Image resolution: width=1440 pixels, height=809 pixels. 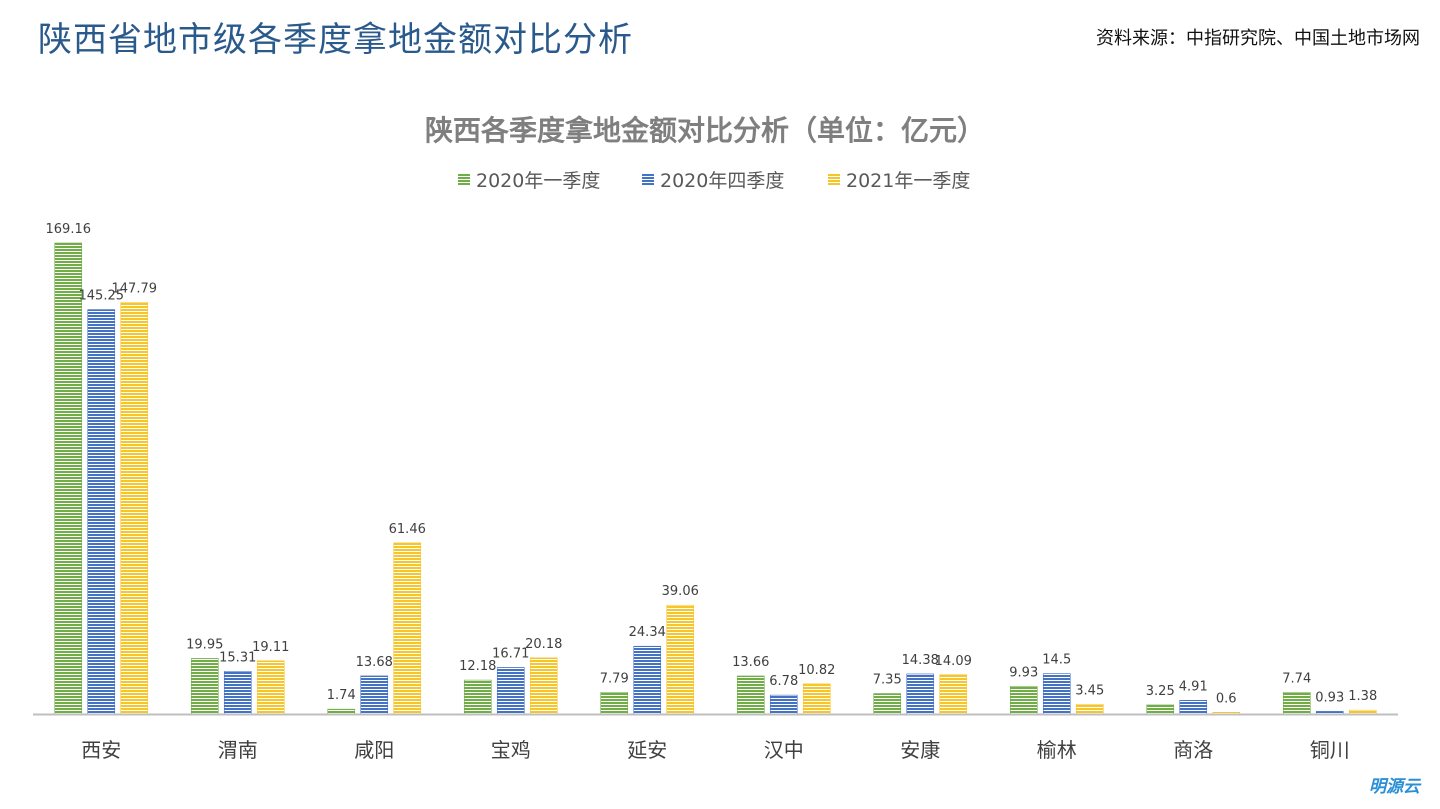 I want to click on legend-label: 2020年四季度, so click(x=722, y=181).